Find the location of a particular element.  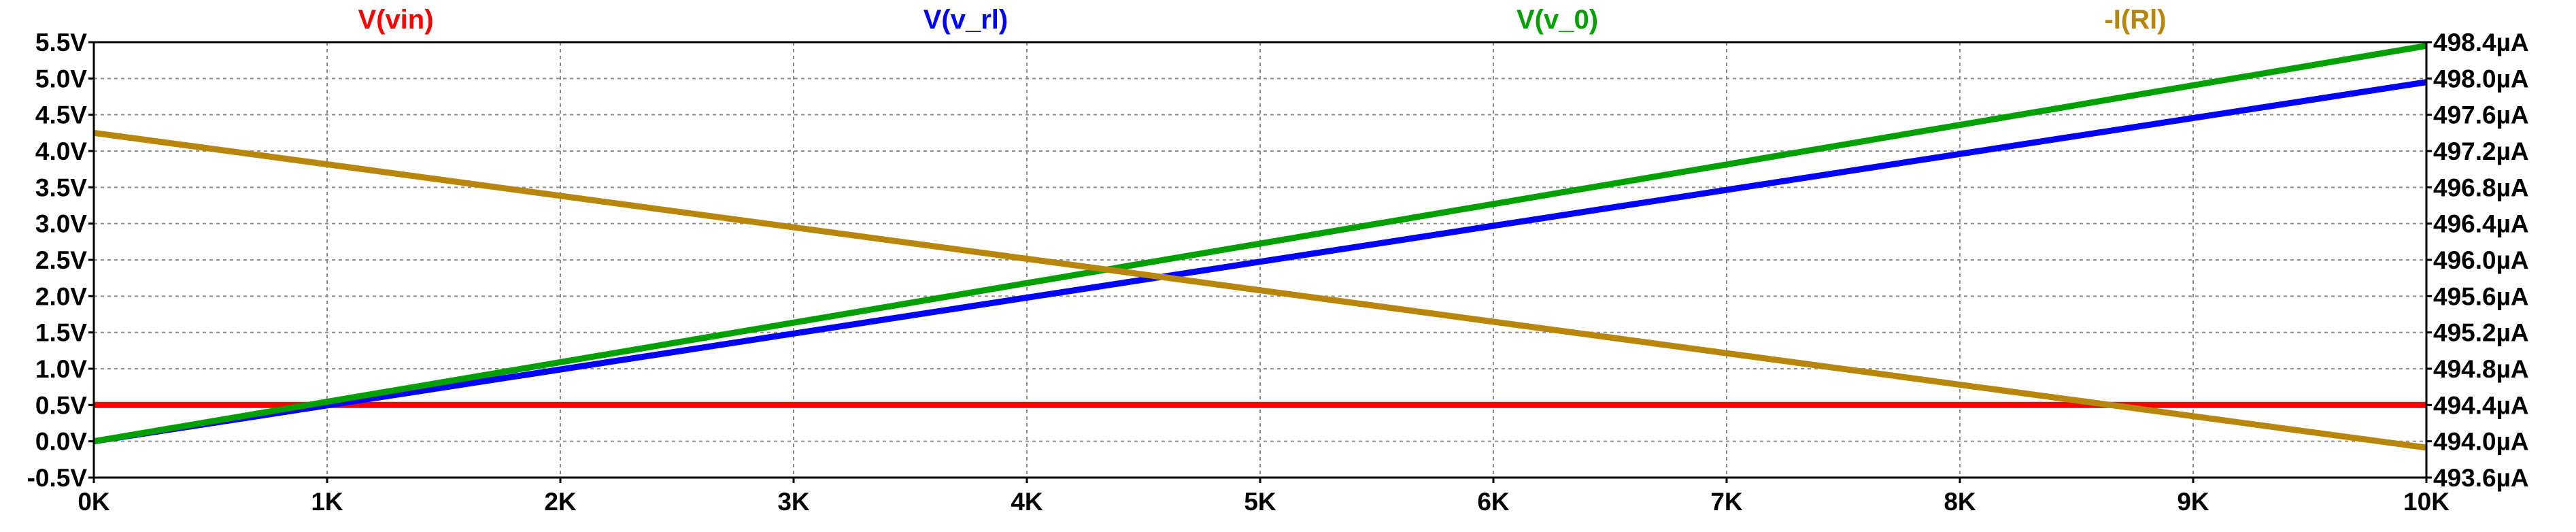

y-right-tick-label: 498.4µA is located at coordinates (2481, 42).